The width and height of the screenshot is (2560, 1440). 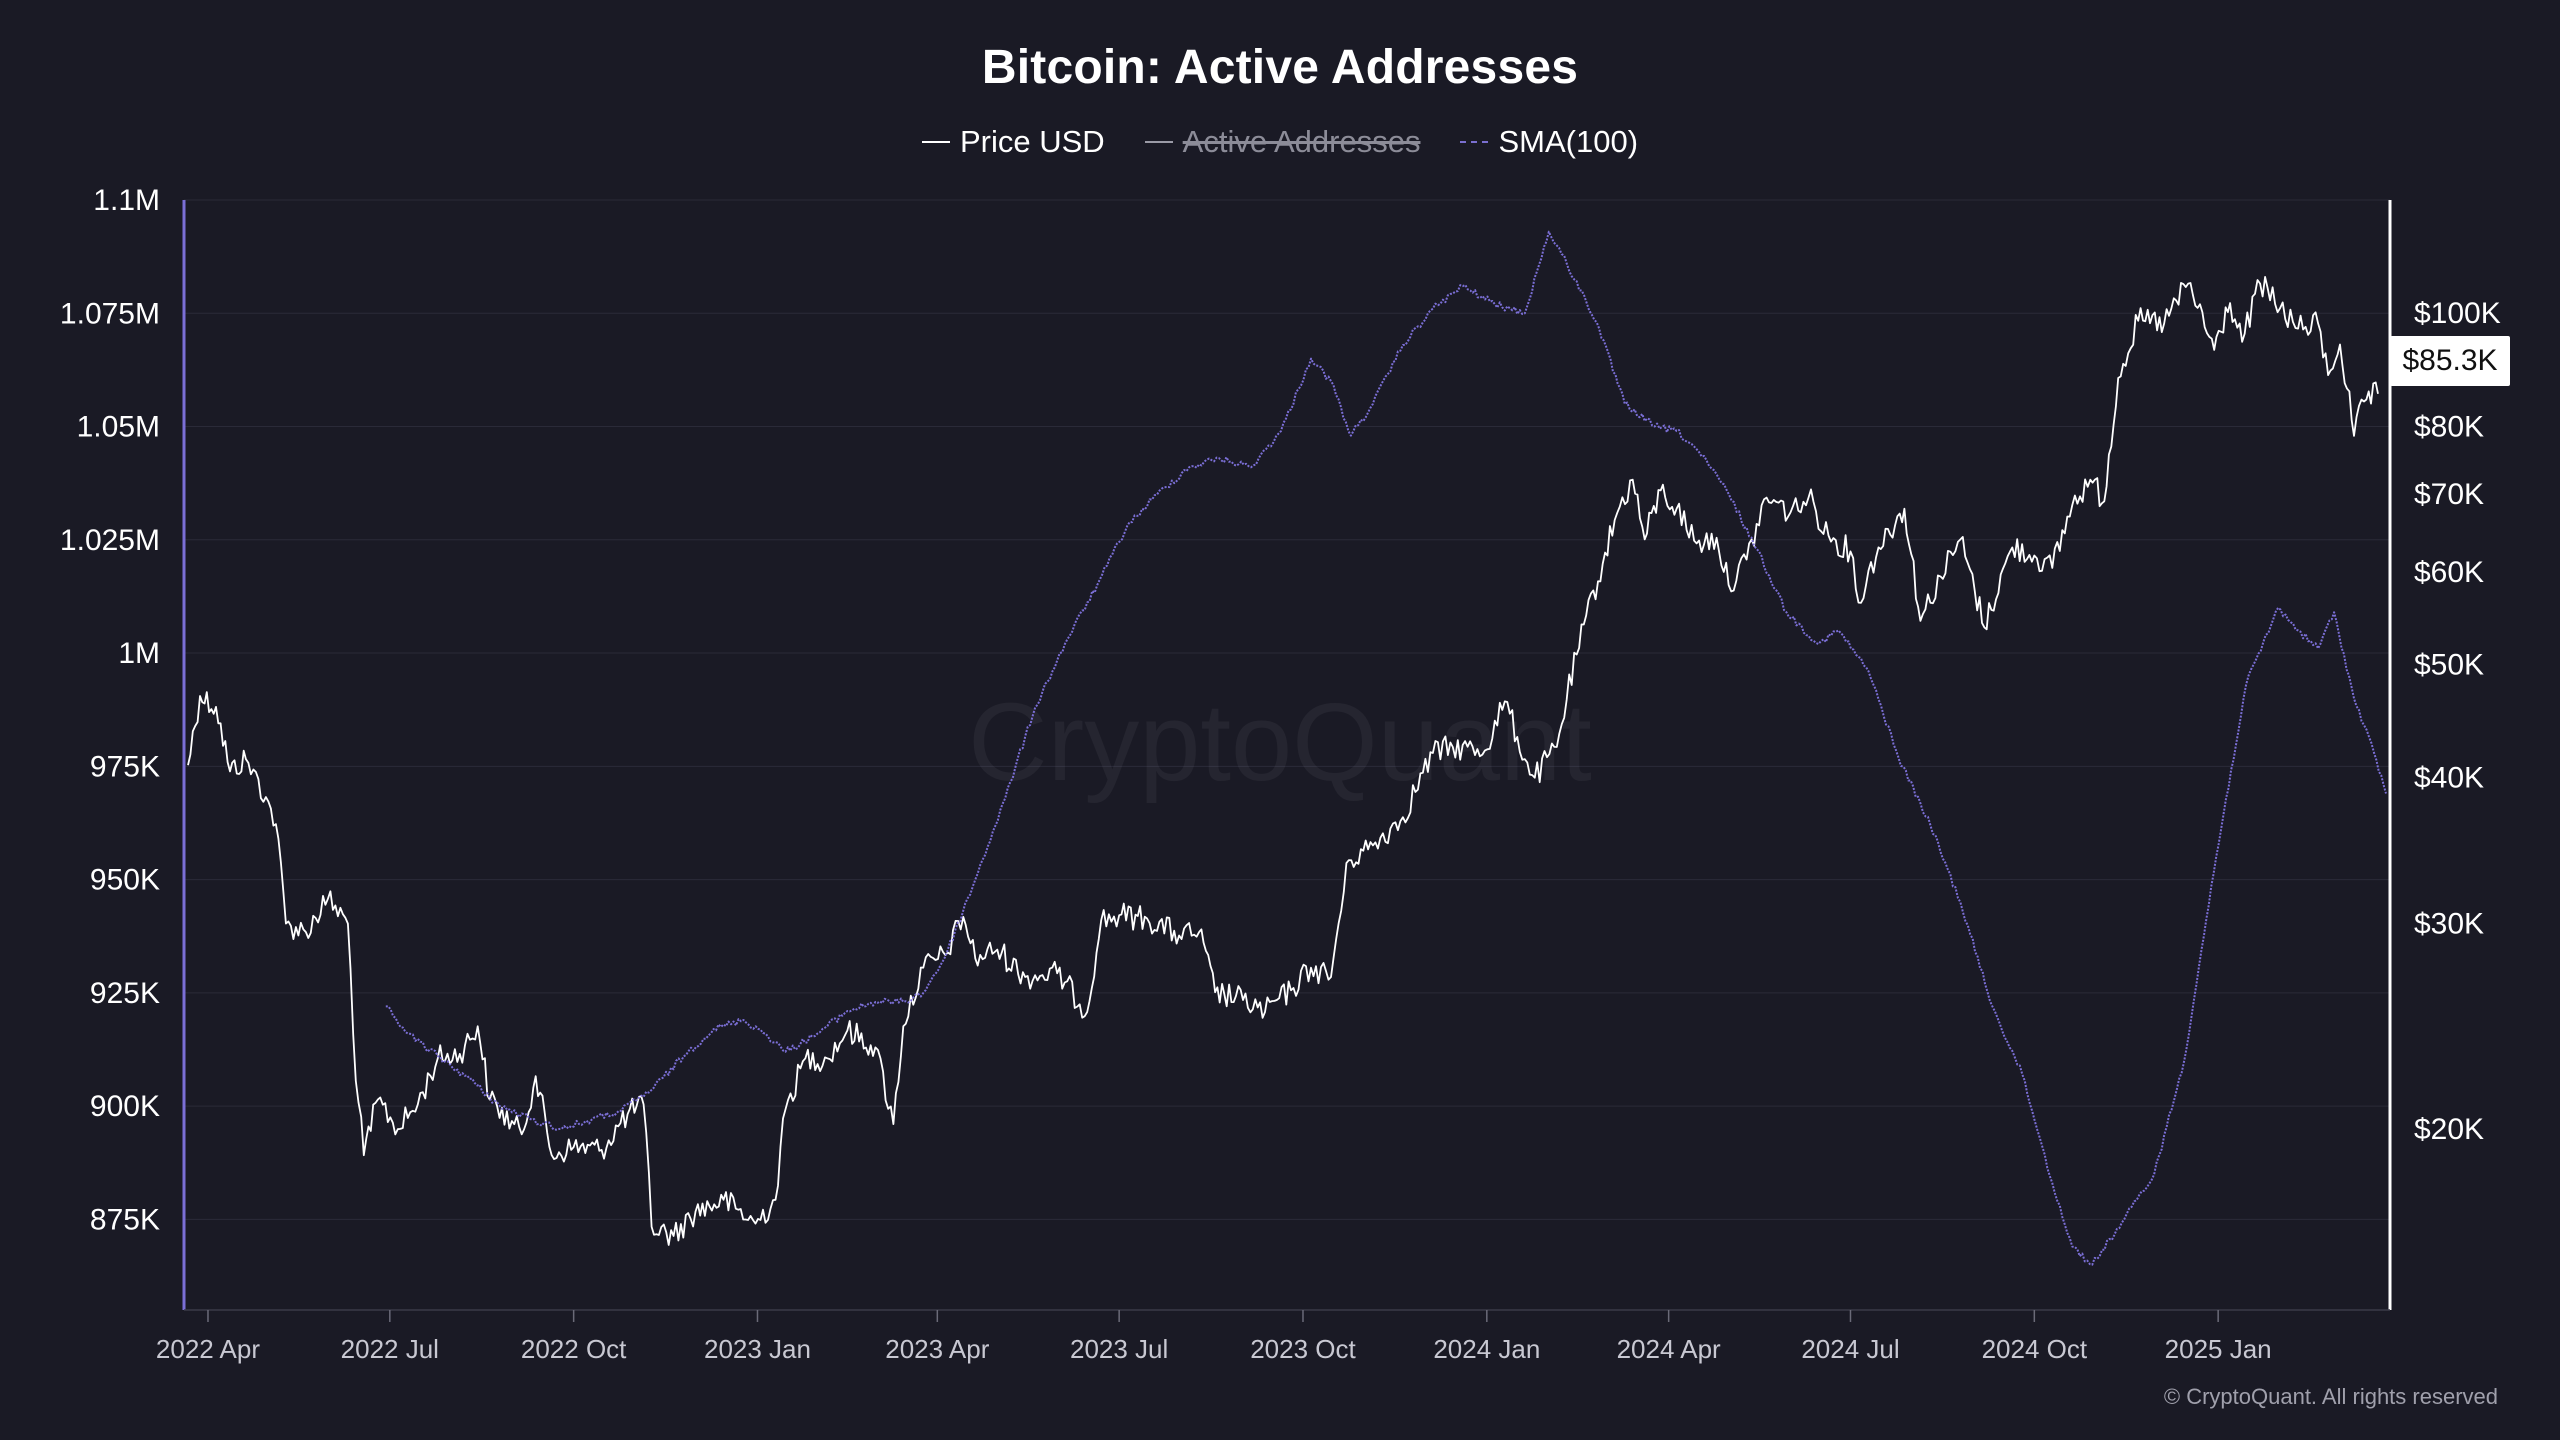 What do you see at coordinates (2450, 361) in the screenshot?
I see `current-price-tag: $85.3K` at bounding box center [2450, 361].